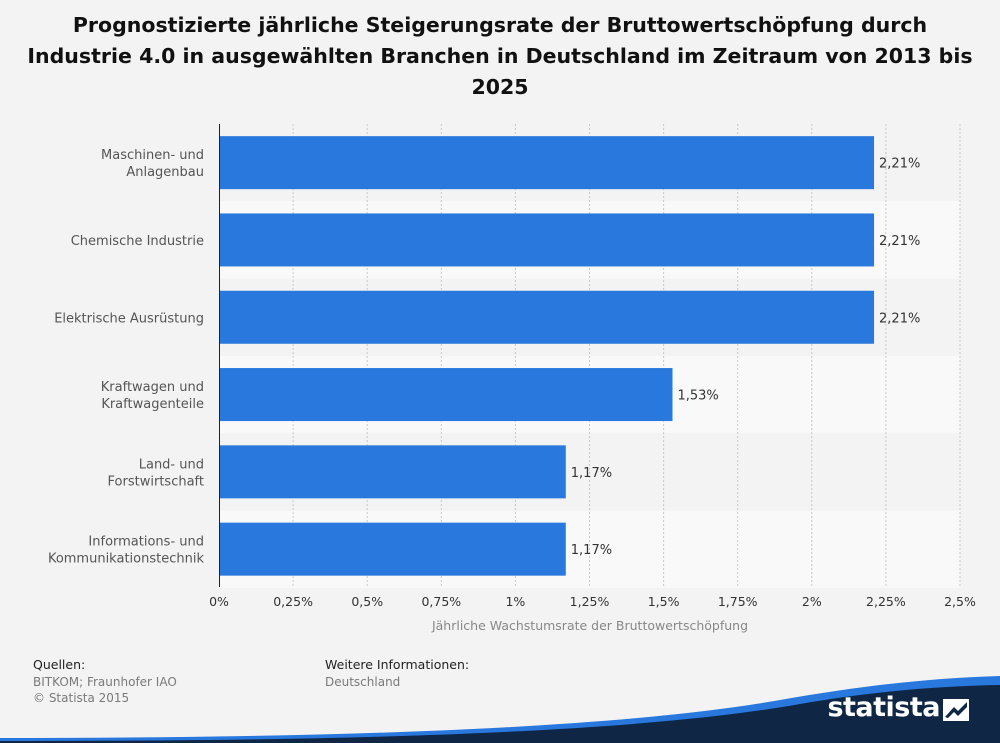  I want to click on category-label: Land- und Forstwirtschaft, so click(156, 473).